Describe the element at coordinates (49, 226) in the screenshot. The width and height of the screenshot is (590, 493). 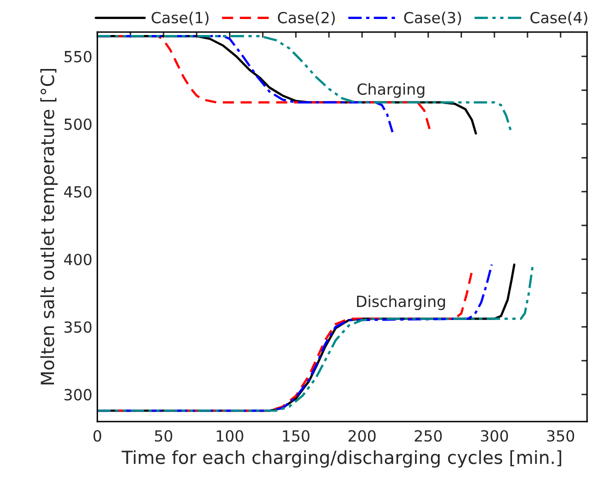
I see `y-axis-title: Molten salt outlet temperature [°C]` at that location.